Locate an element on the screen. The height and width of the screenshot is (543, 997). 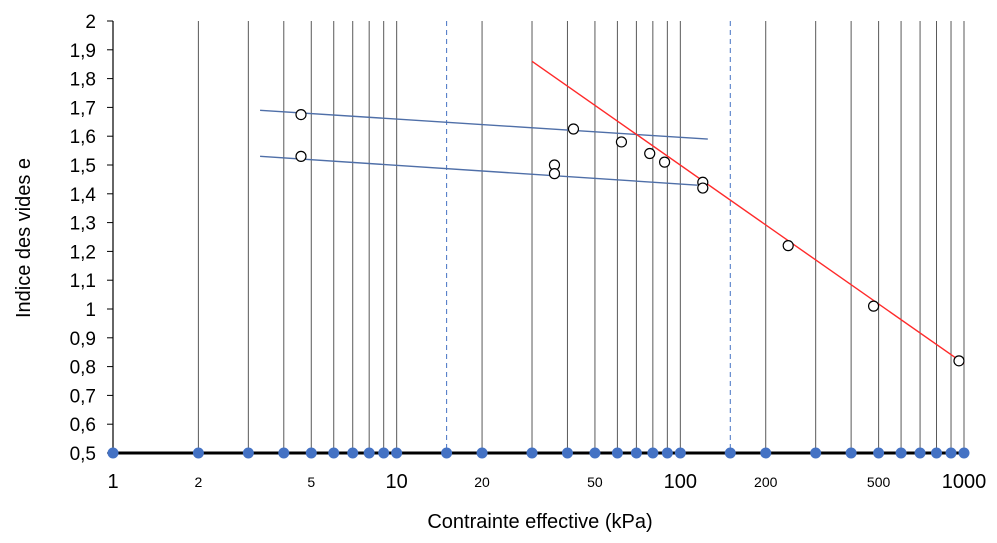
y-tick-label: 1,9 is located at coordinates (83, 51).